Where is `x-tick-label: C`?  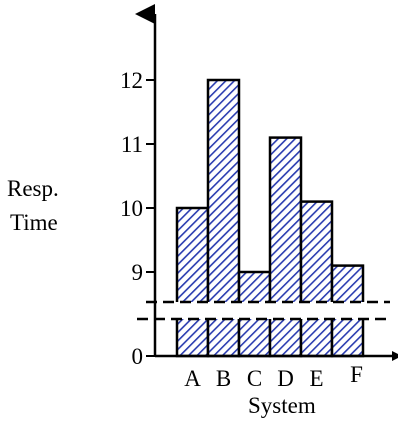 x-tick-label: C is located at coordinates (254, 378).